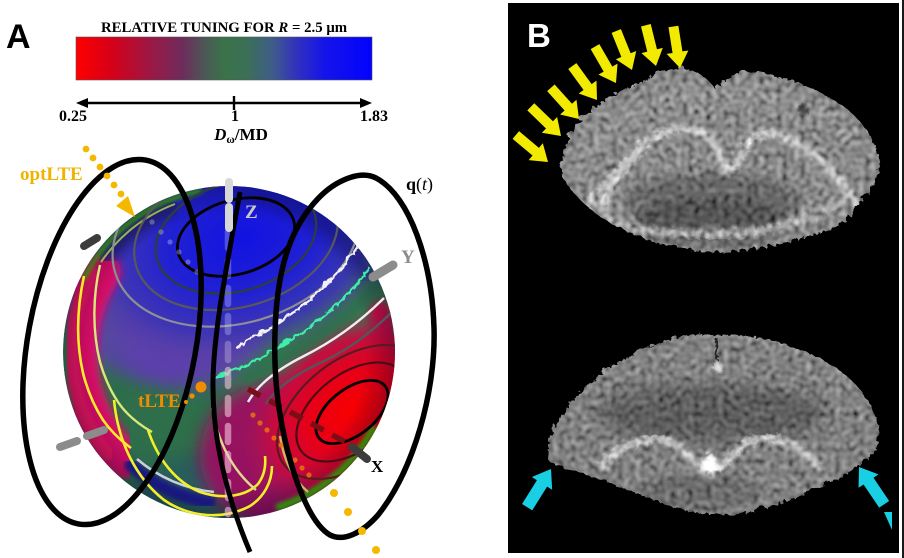 This screenshot has height=558, width=904. Describe the element at coordinates (377, 466) in the screenshot. I see `svg-text: X` at that location.